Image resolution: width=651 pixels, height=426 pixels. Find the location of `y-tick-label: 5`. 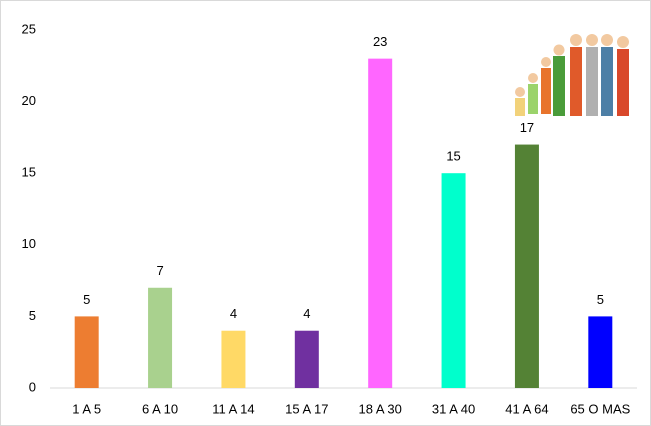

y-tick-label: 5 is located at coordinates (32, 315).